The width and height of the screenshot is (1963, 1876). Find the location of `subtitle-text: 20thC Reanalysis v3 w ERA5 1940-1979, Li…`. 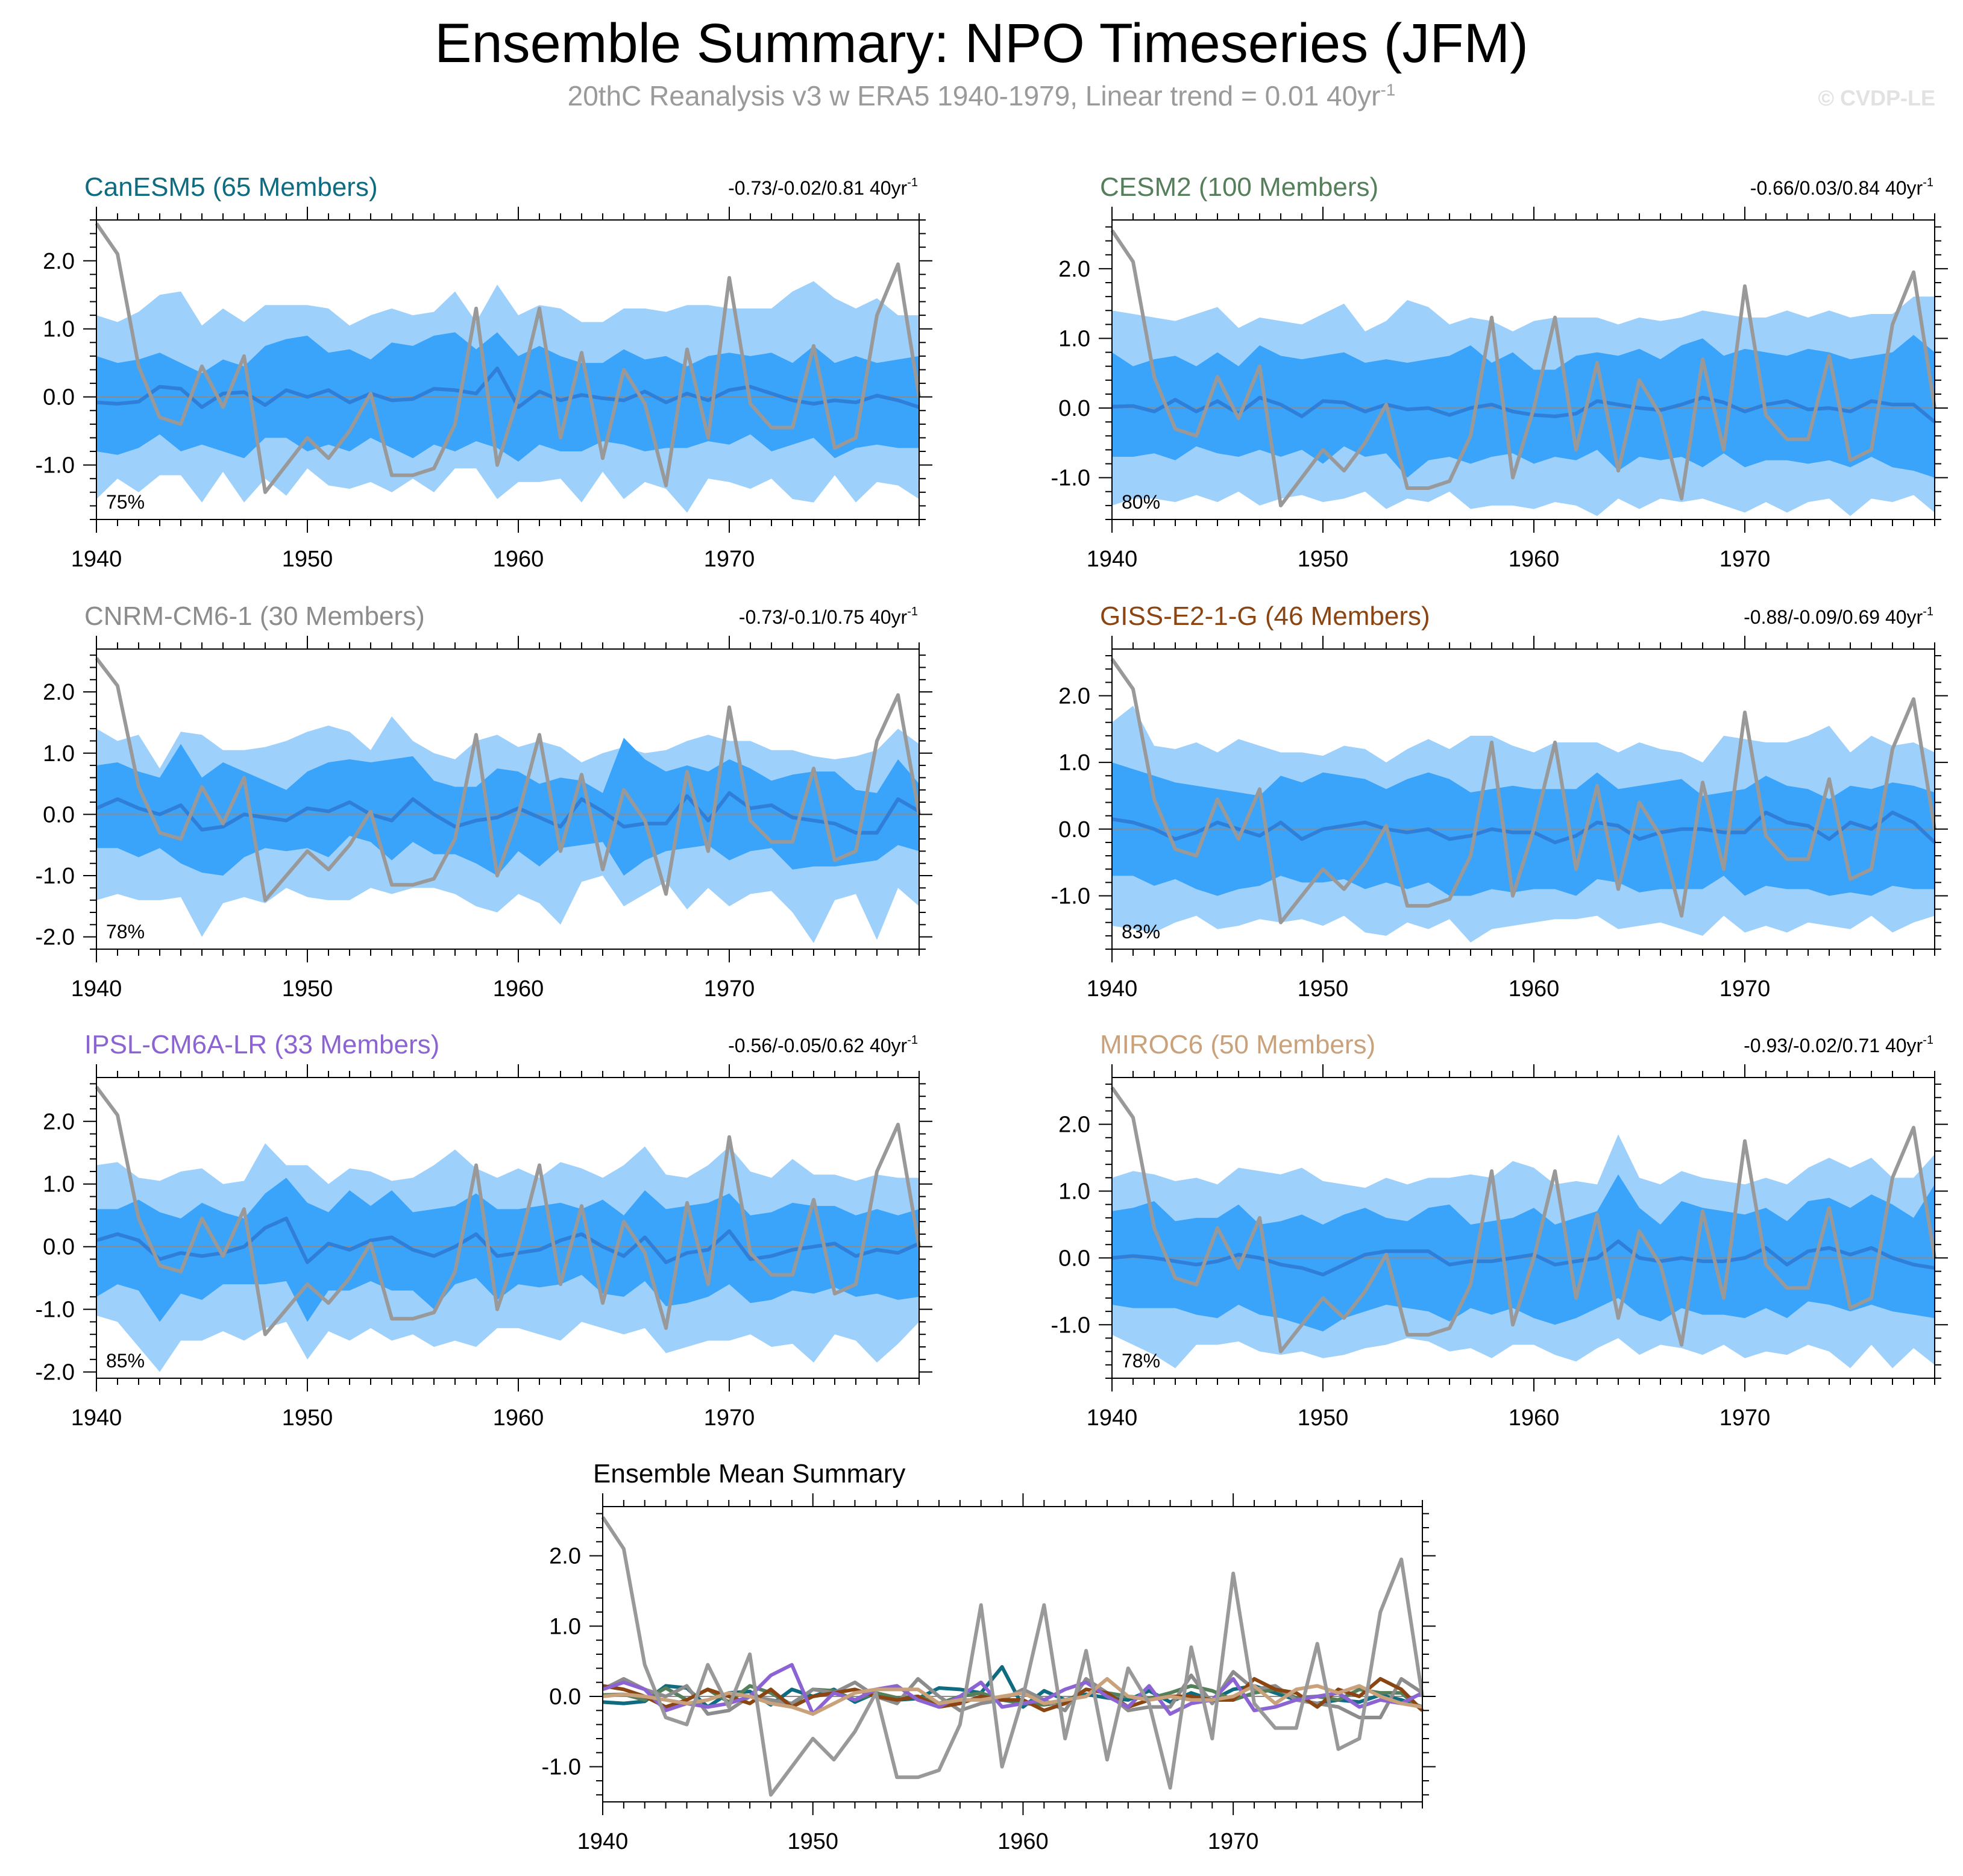

subtitle-text: 20thC Reanalysis v3 w ERA5 1940-1979, Li… is located at coordinates (974, 95).